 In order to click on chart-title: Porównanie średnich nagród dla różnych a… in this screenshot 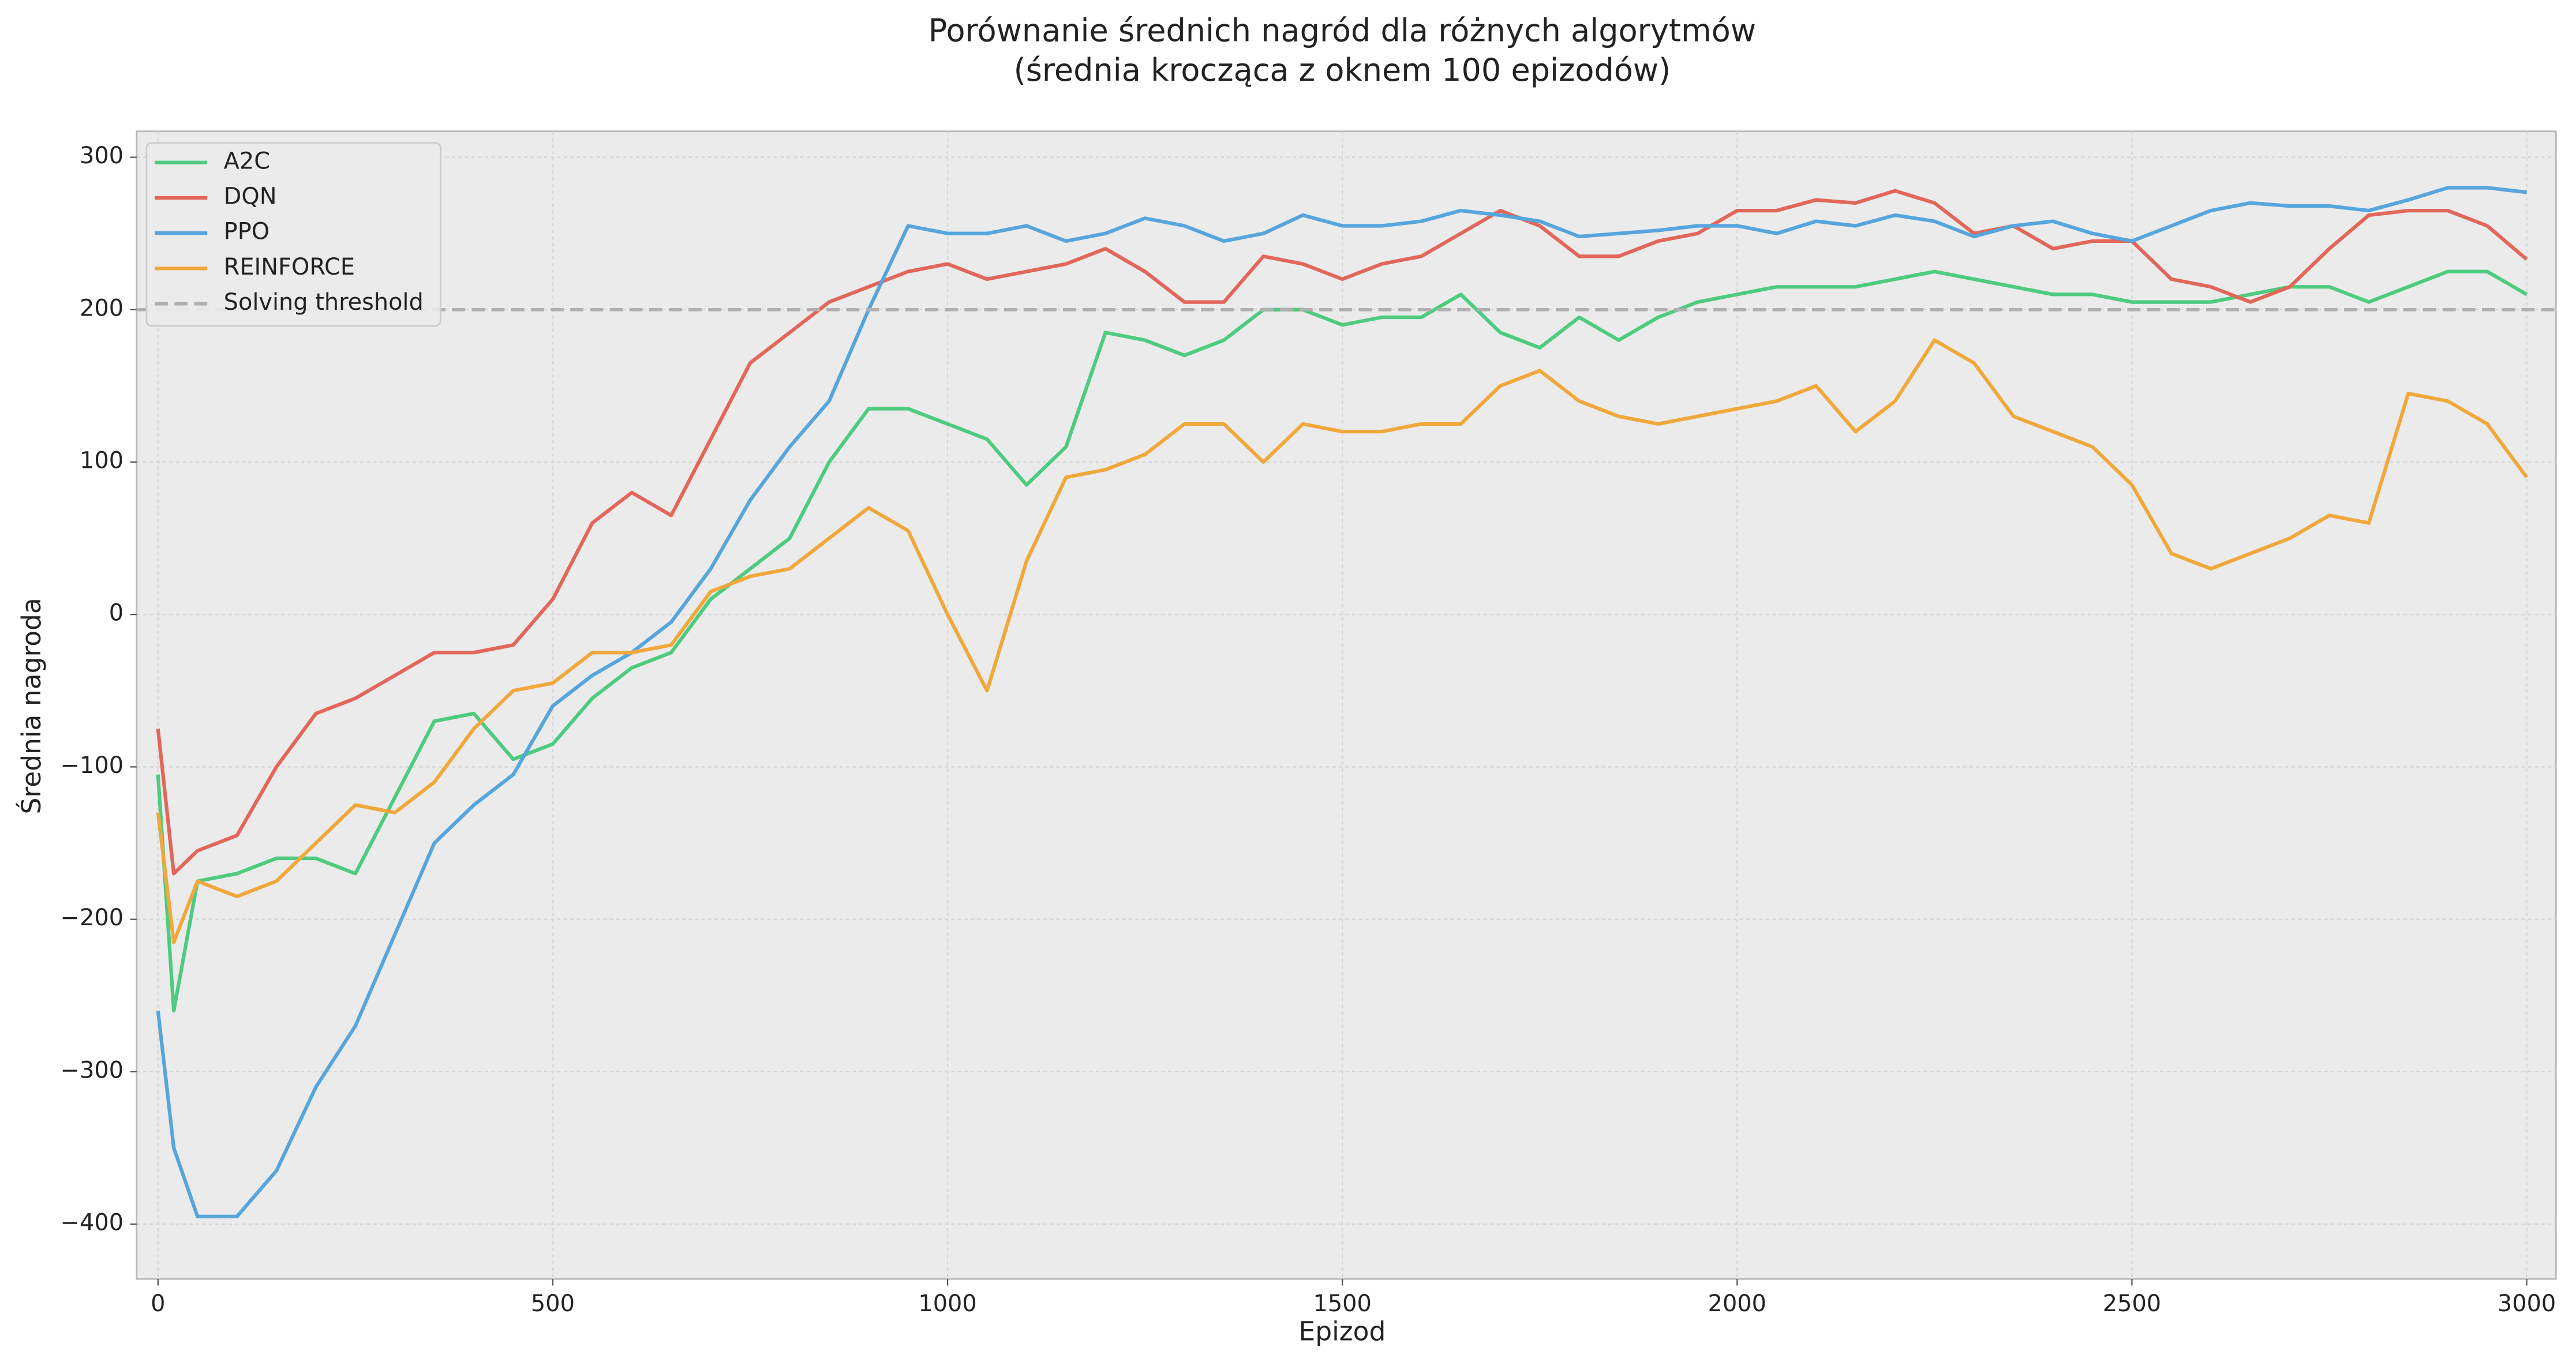, I will do `click(1342, 31)`.